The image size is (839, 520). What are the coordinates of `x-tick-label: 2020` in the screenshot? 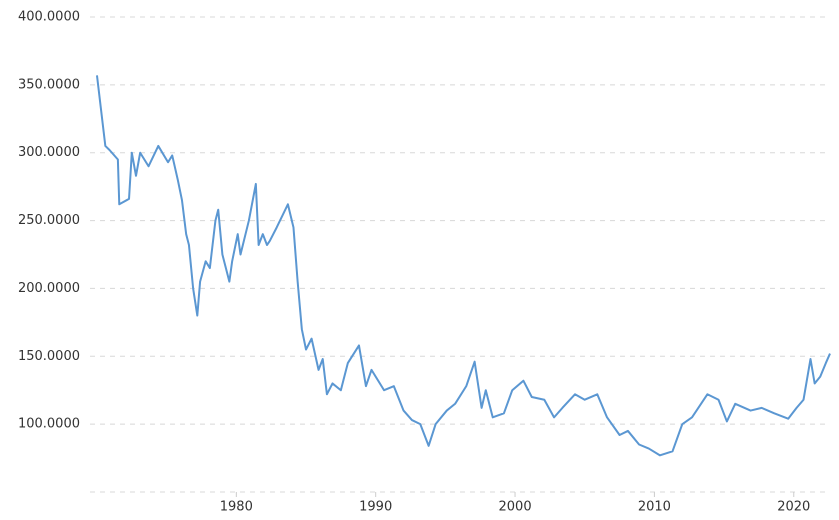 It's located at (793, 507).